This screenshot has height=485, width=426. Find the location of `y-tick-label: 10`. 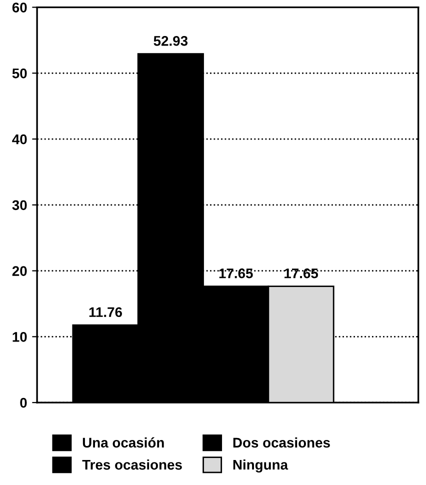

y-tick-label: 10 is located at coordinates (19, 337).